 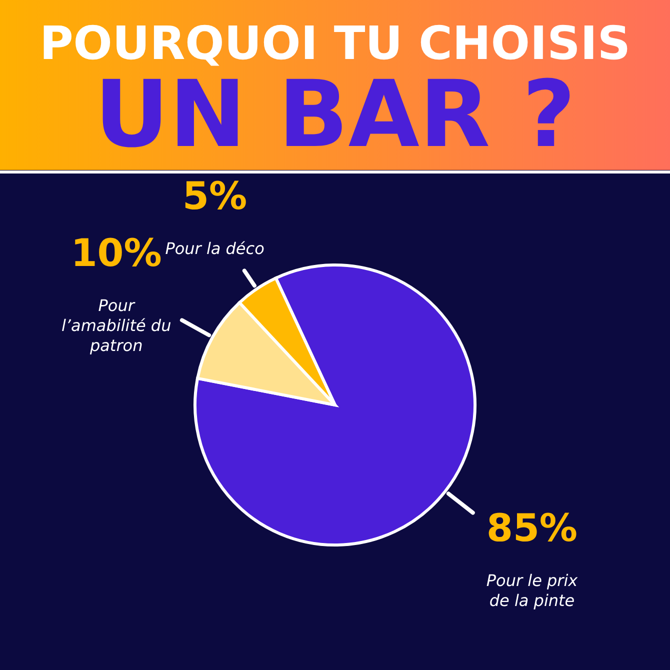 I want to click on slice-label: Pour l’amabilité du patron, so click(x=116, y=325).